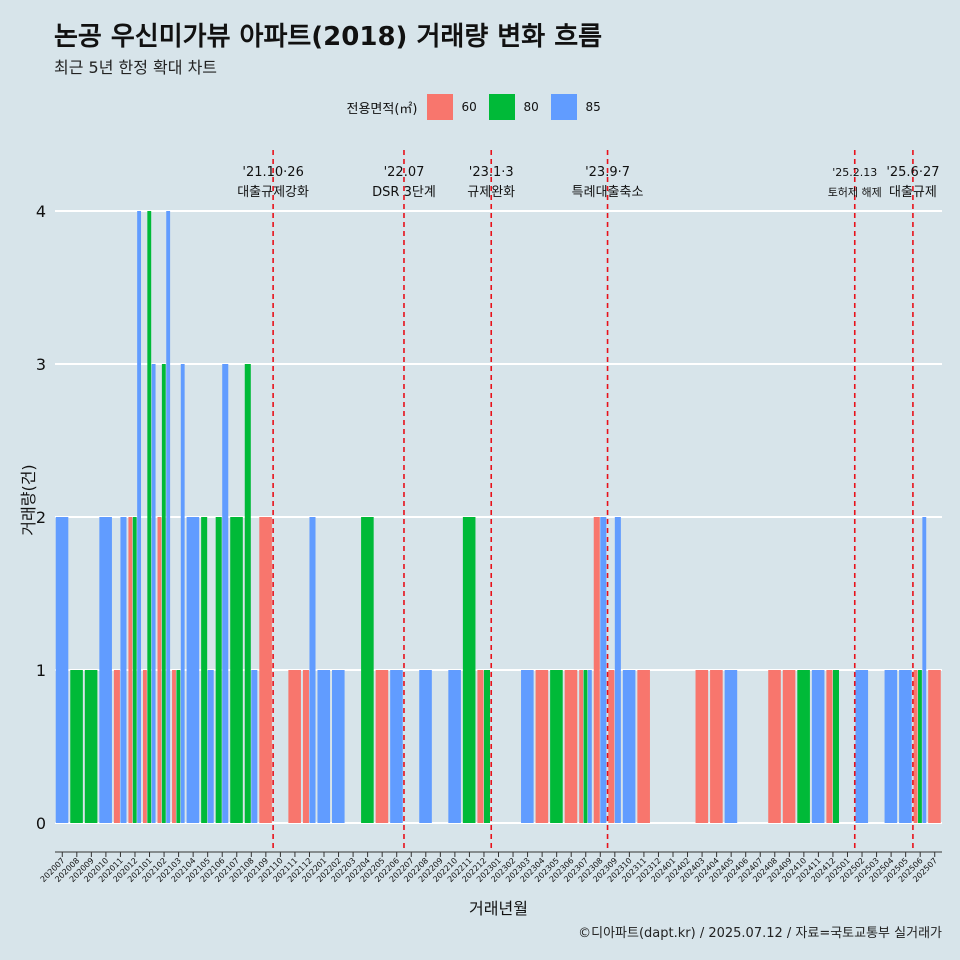 Image resolution: width=960 pixels, height=960 pixels. I want to click on event-label-1: DSR 3단계, so click(404, 192).